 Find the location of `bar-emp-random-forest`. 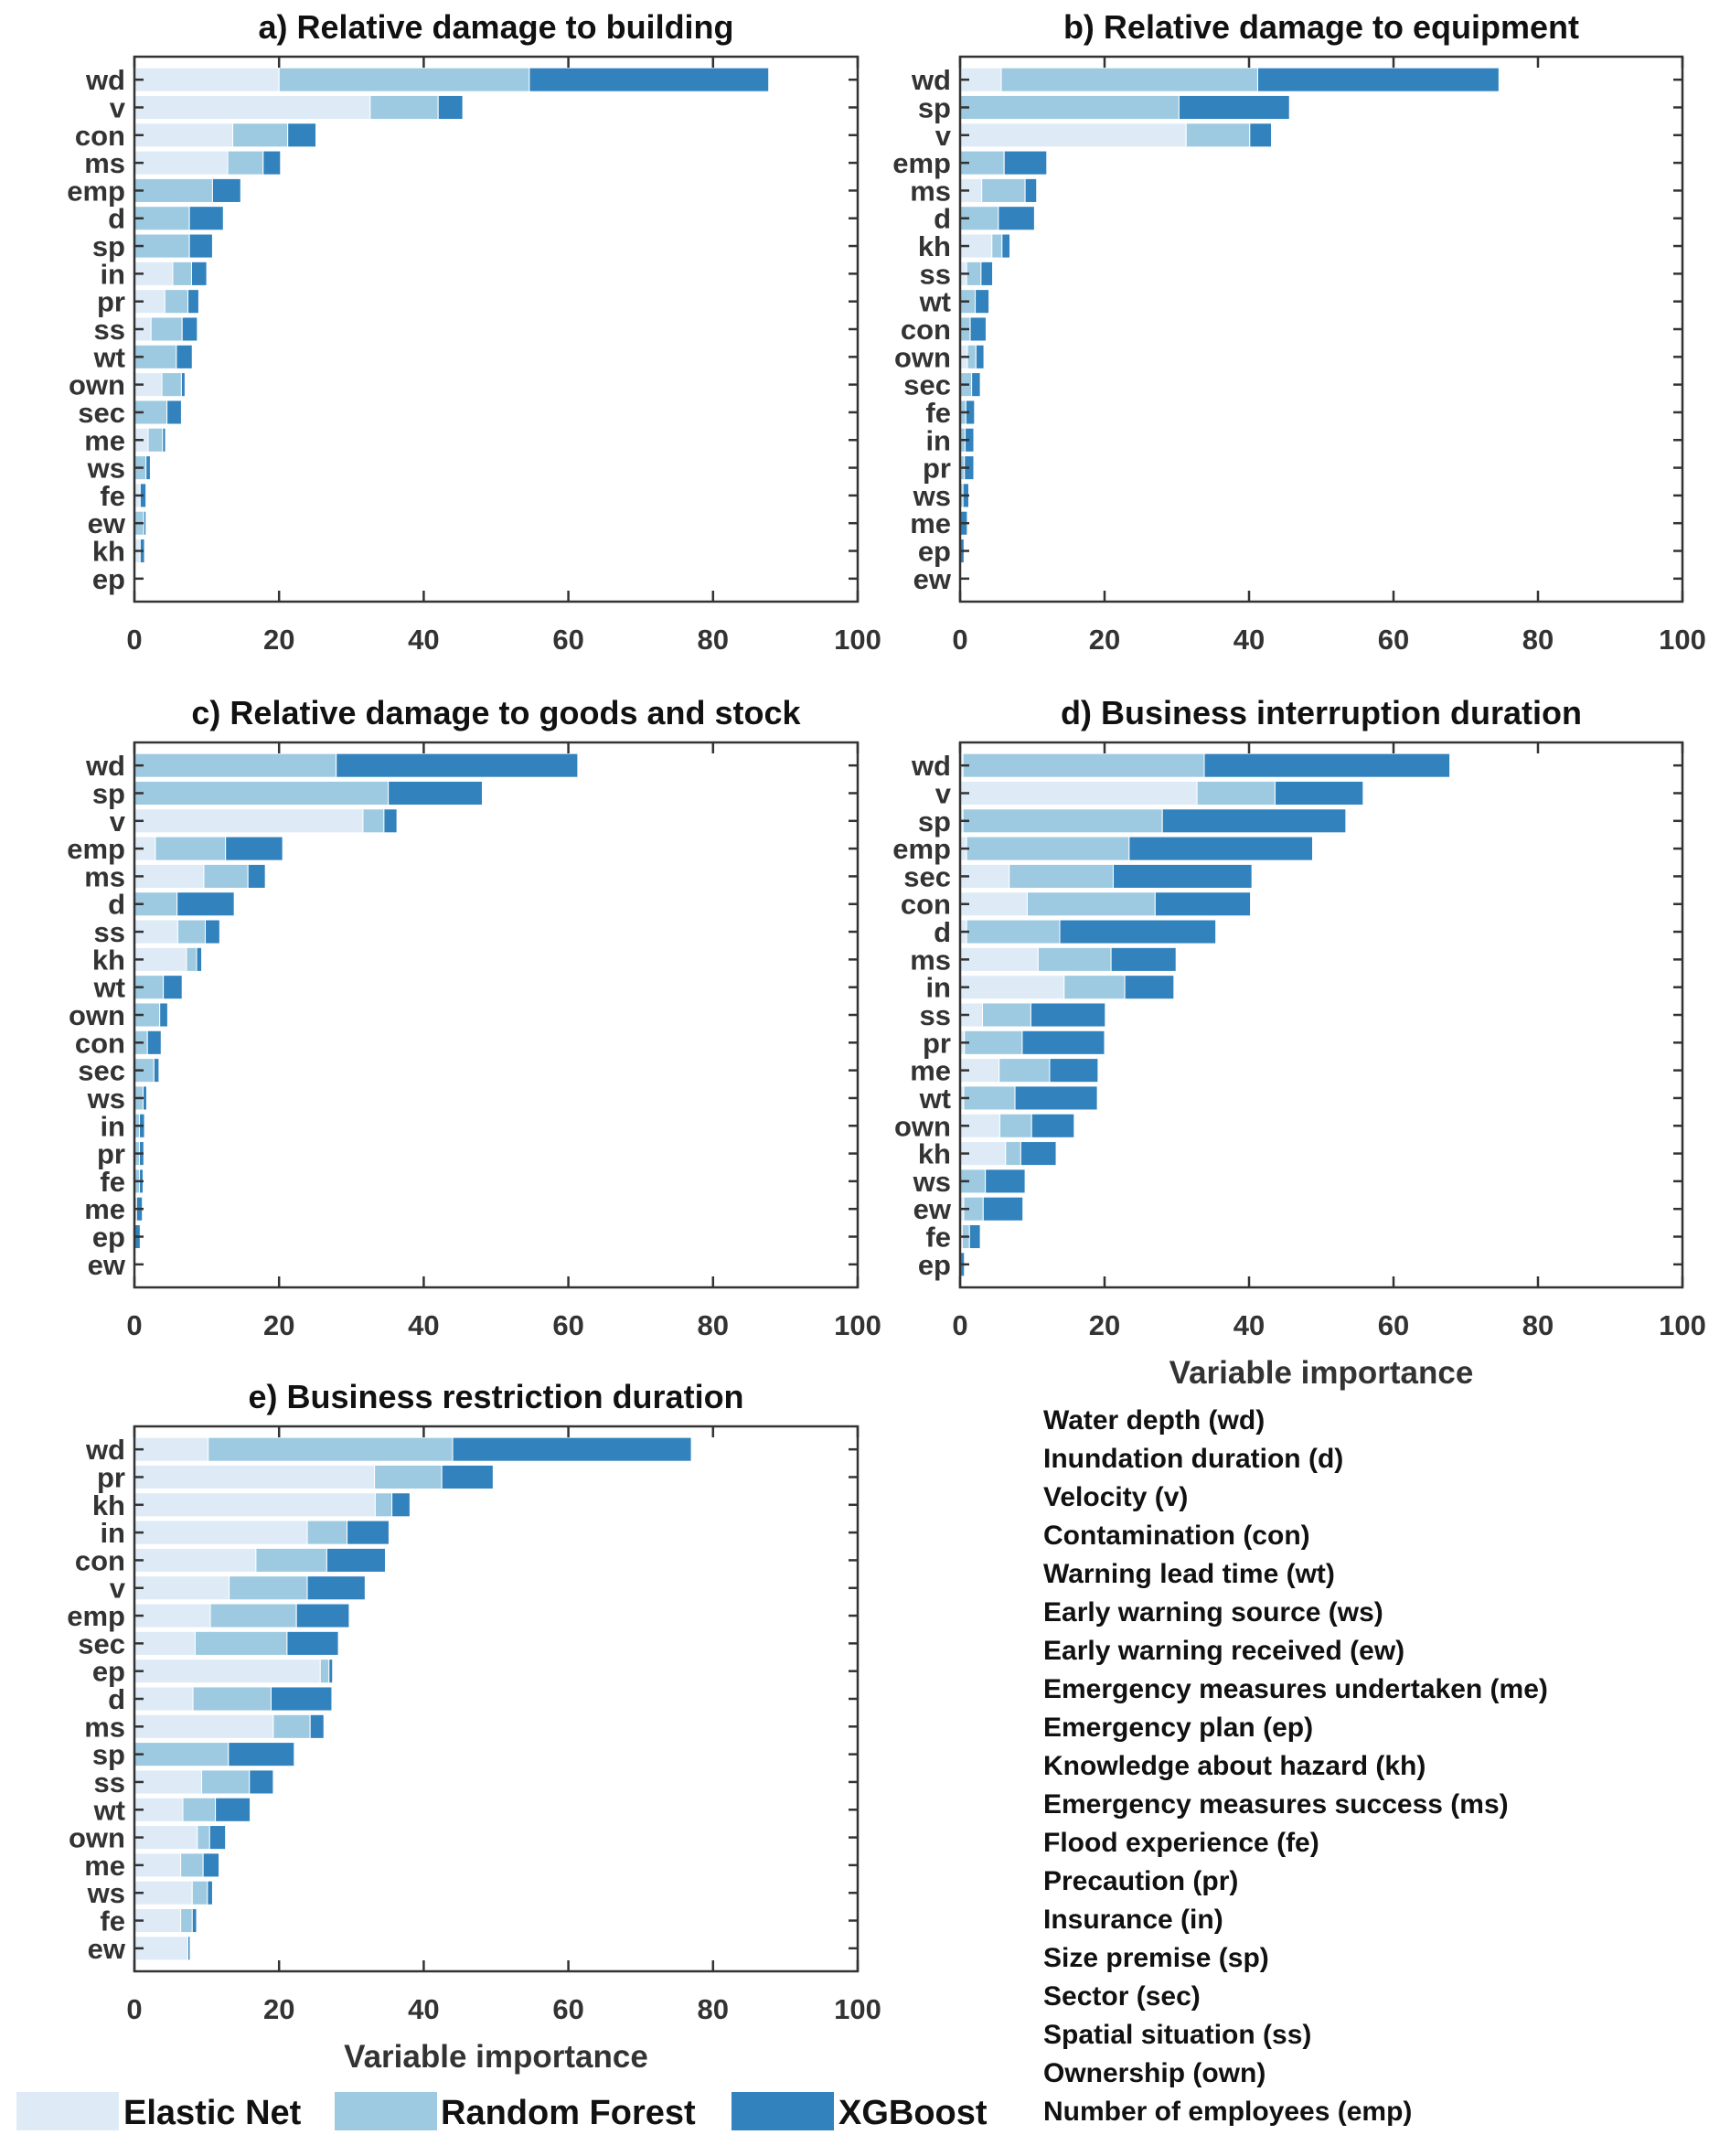

bar-emp-random-forest is located at coordinates (253, 1615).